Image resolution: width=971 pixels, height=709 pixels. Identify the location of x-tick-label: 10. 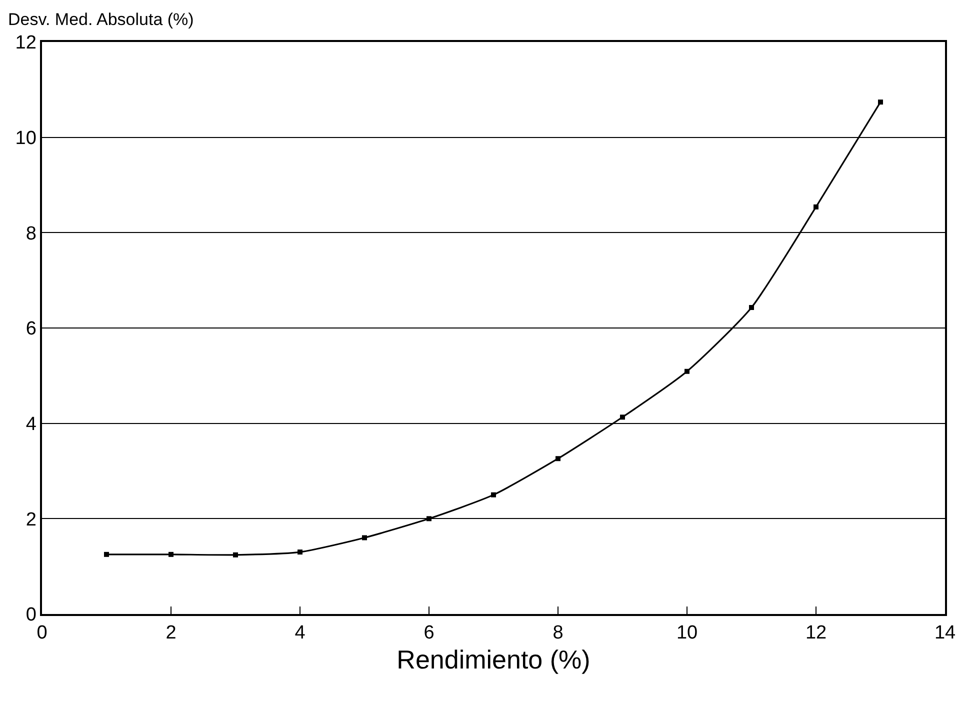
(687, 633).